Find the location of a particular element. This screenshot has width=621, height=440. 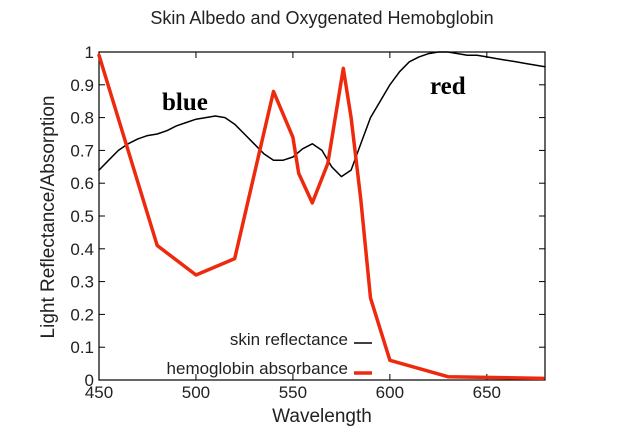

y-tick-label: 0.7 is located at coordinates (82, 150).